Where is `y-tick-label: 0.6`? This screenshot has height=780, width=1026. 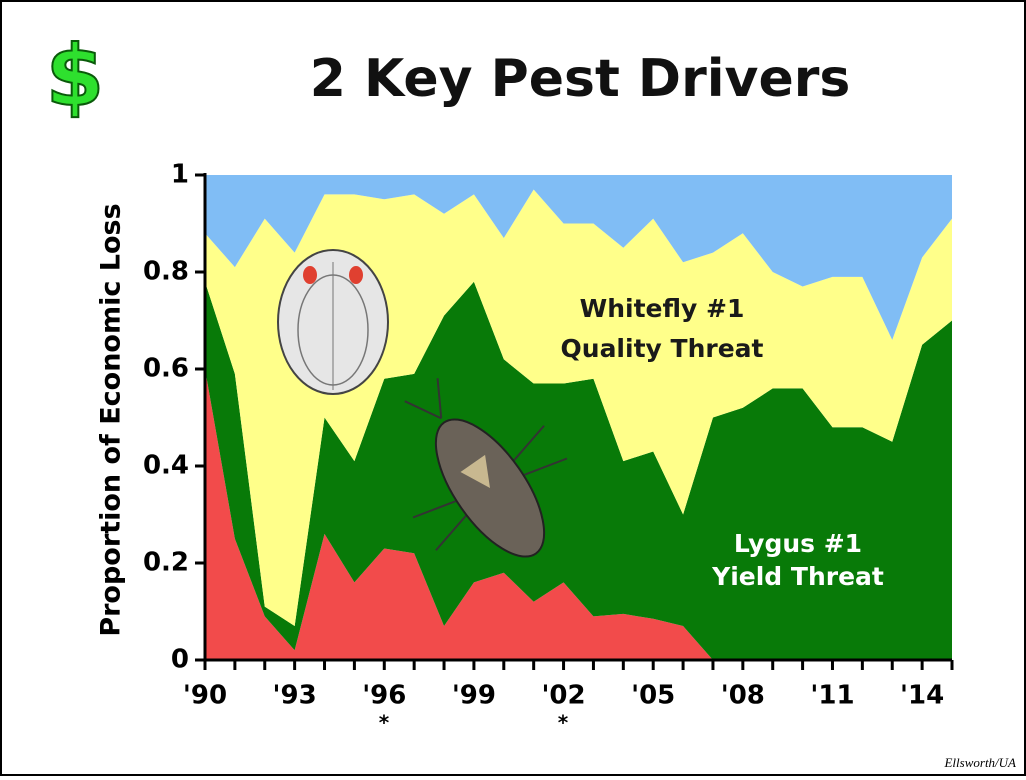 y-tick-label: 0.6 is located at coordinates (166, 369).